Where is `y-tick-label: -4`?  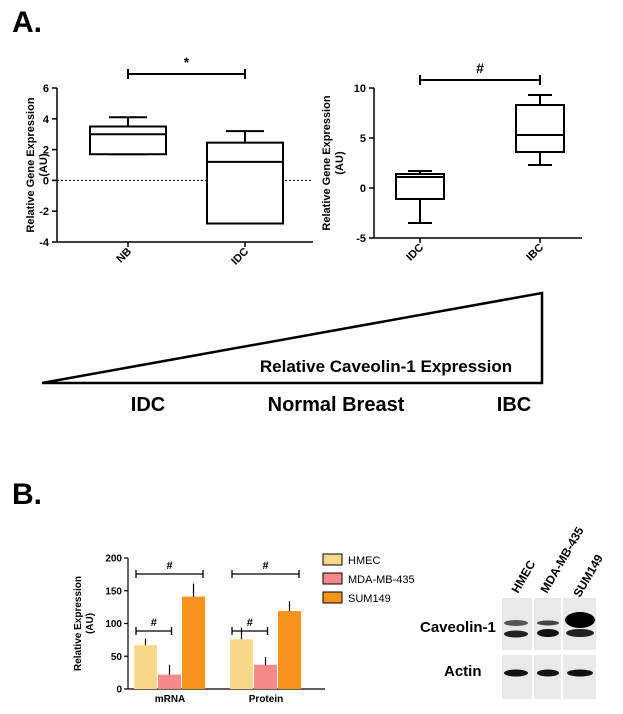 y-tick-label: -4 is located at coordinates (44, 243).